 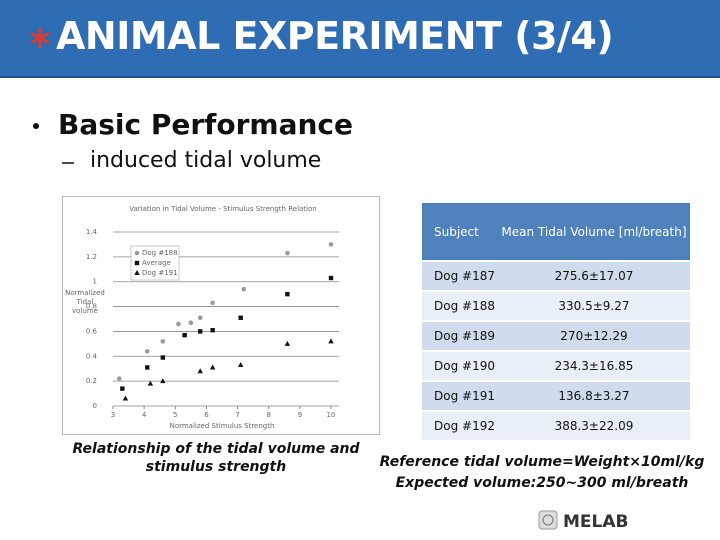 I want to click on table-row: Dog #192 388.3±22.09, so click(x=556, y=426).